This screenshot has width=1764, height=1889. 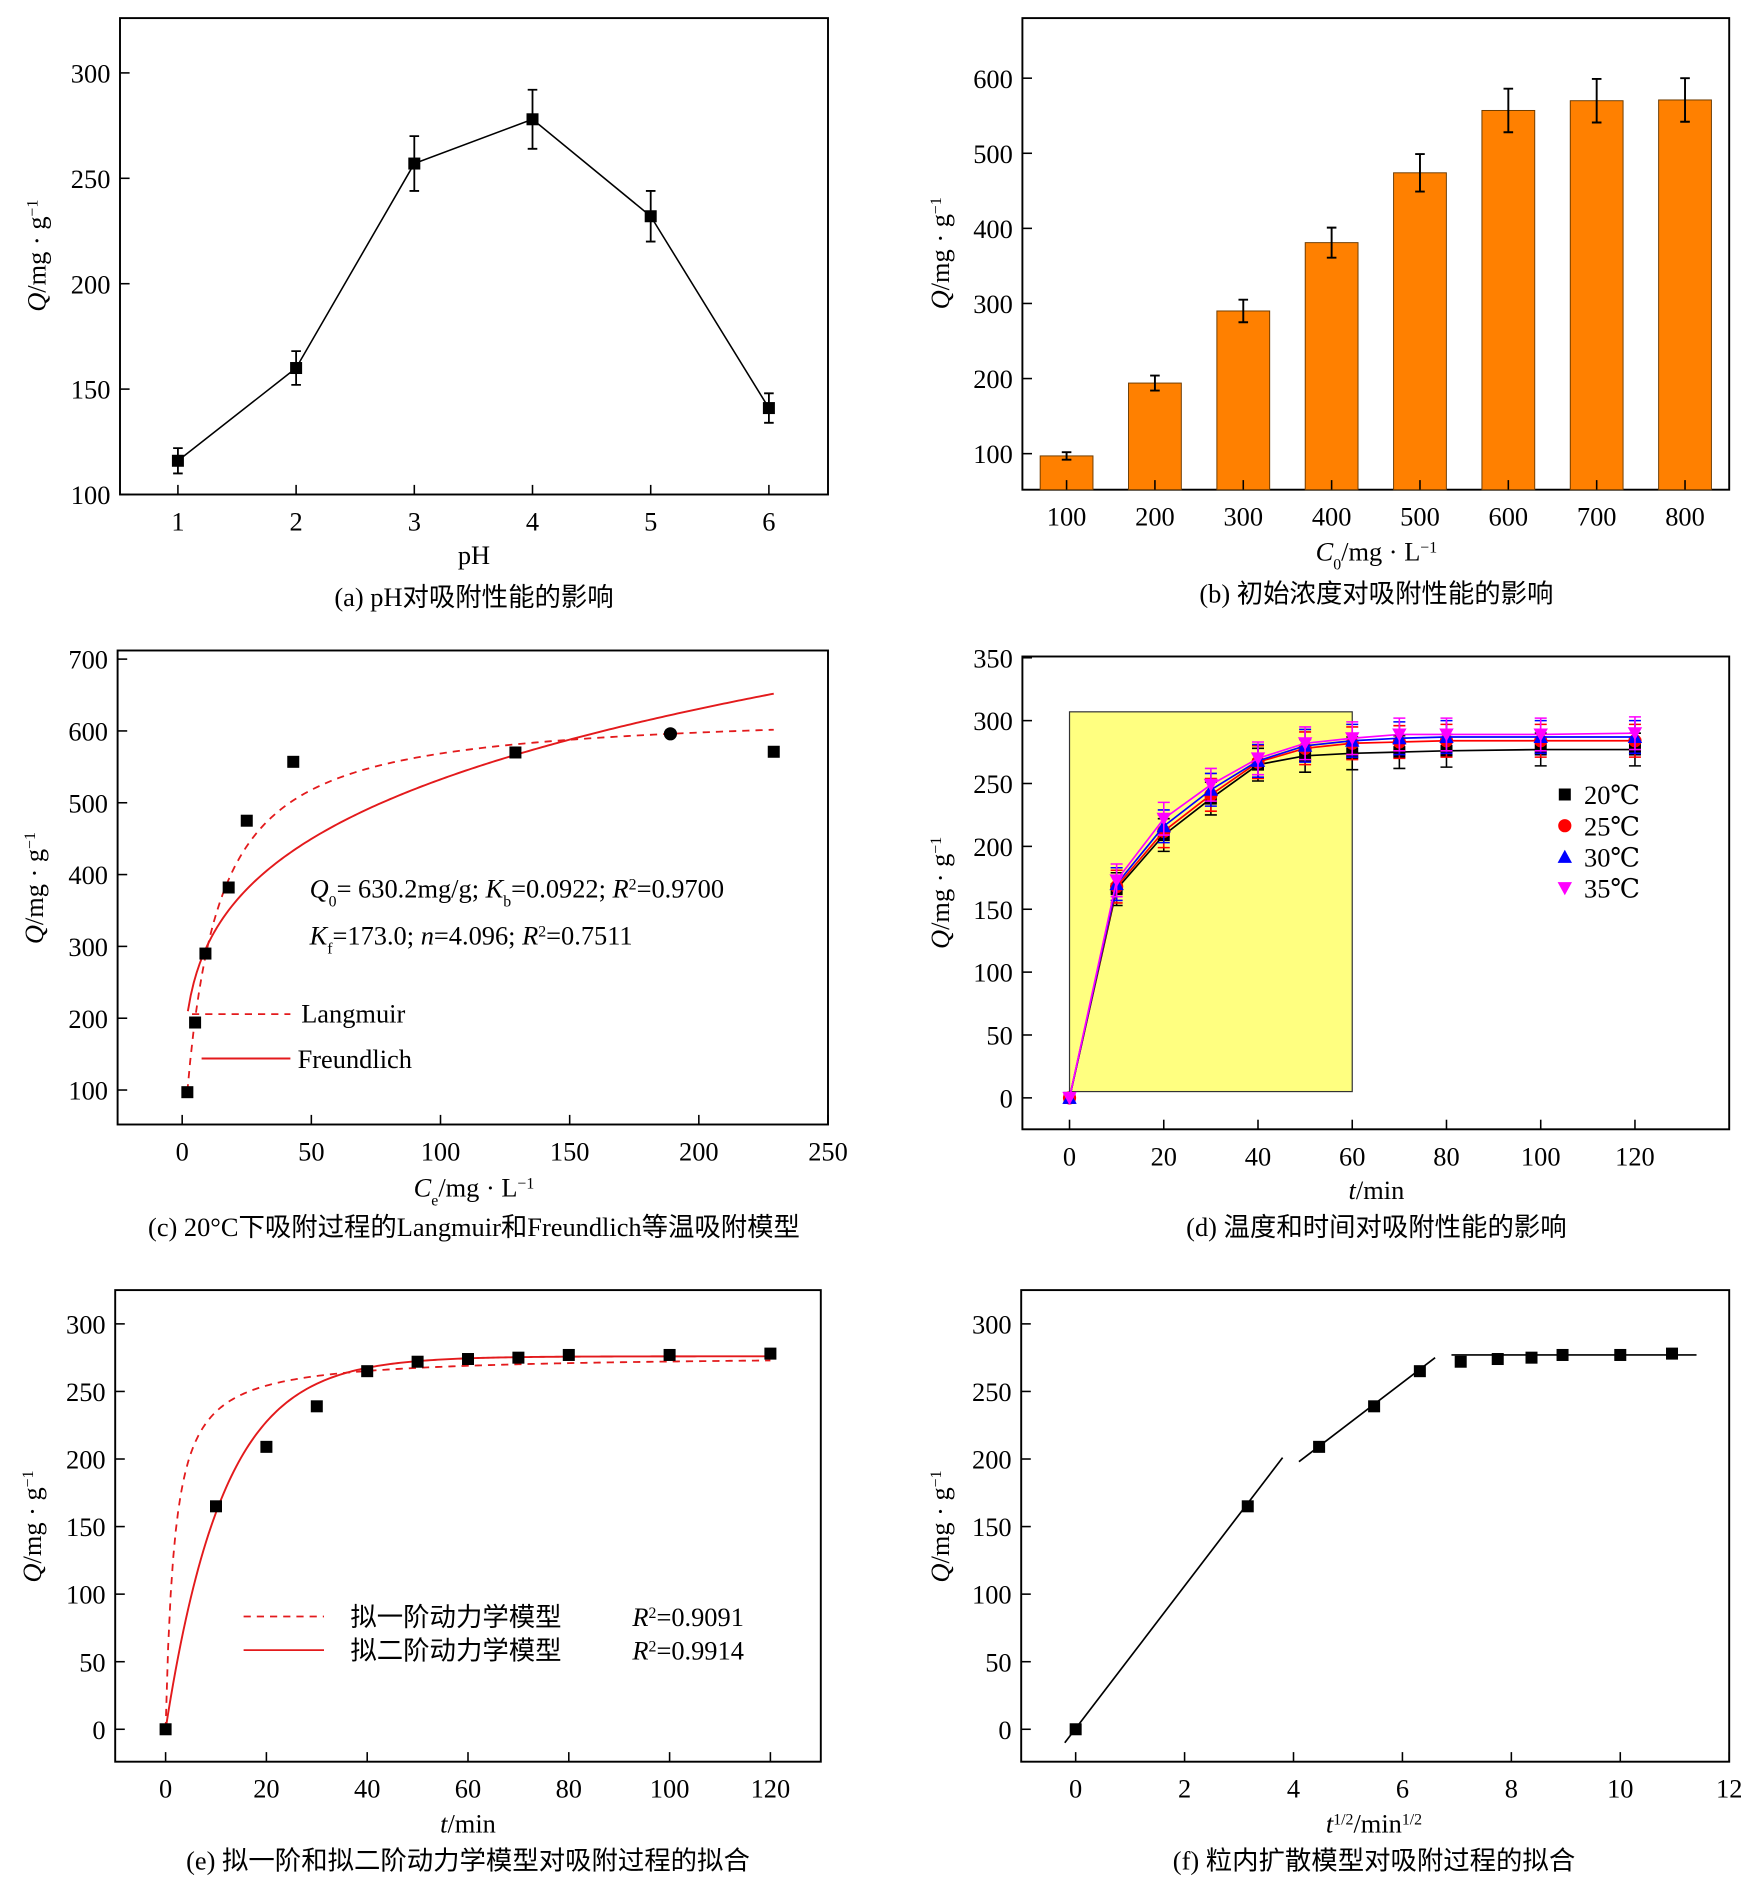 I want to click on figure-caption: (a) pH对吸附性能的影响, so click(x=473, y=597).